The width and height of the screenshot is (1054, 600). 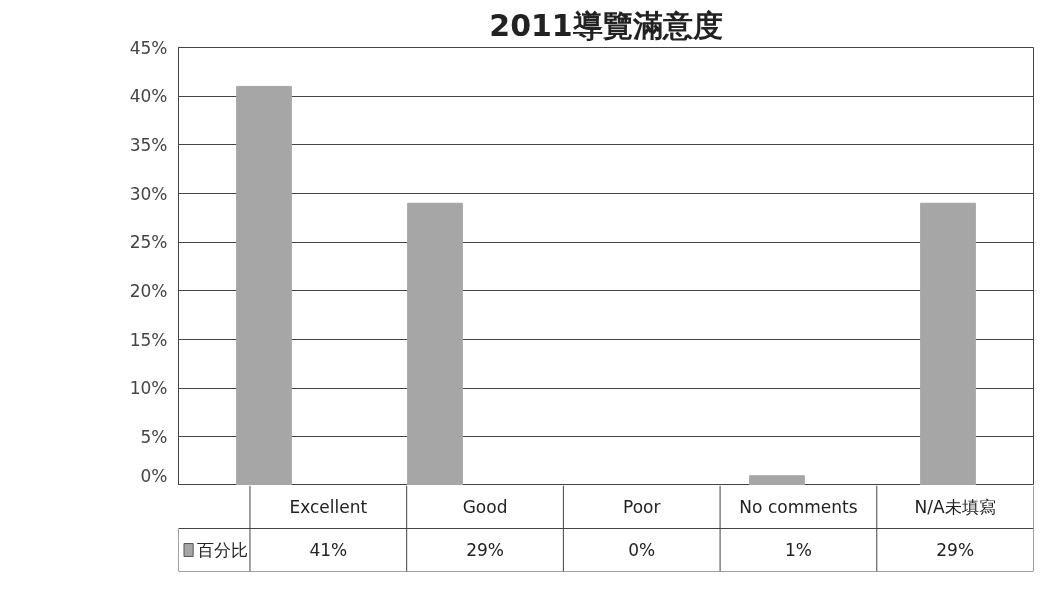 I want to click on chart-title: 2011導覽滿意度, so click(x=606, y=25).